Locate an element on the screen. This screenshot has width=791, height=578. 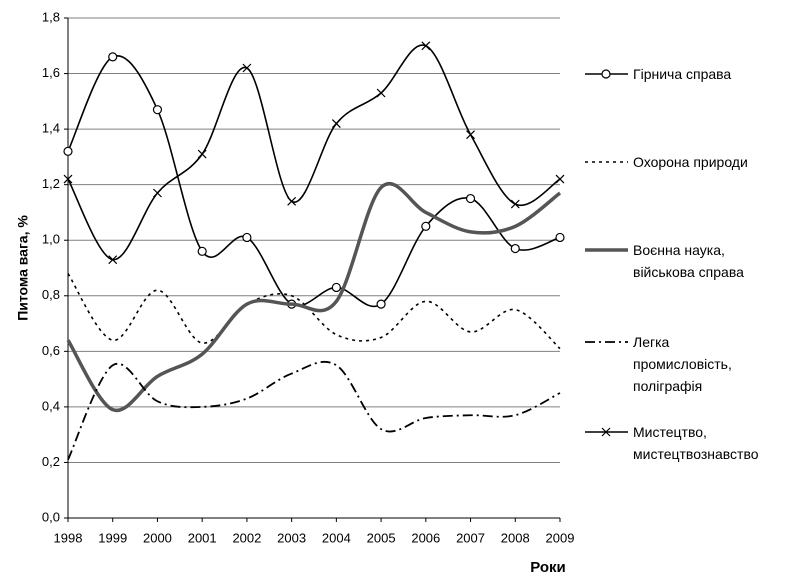
y-tick-label: 1,8 is located at coordinates (51, 16).